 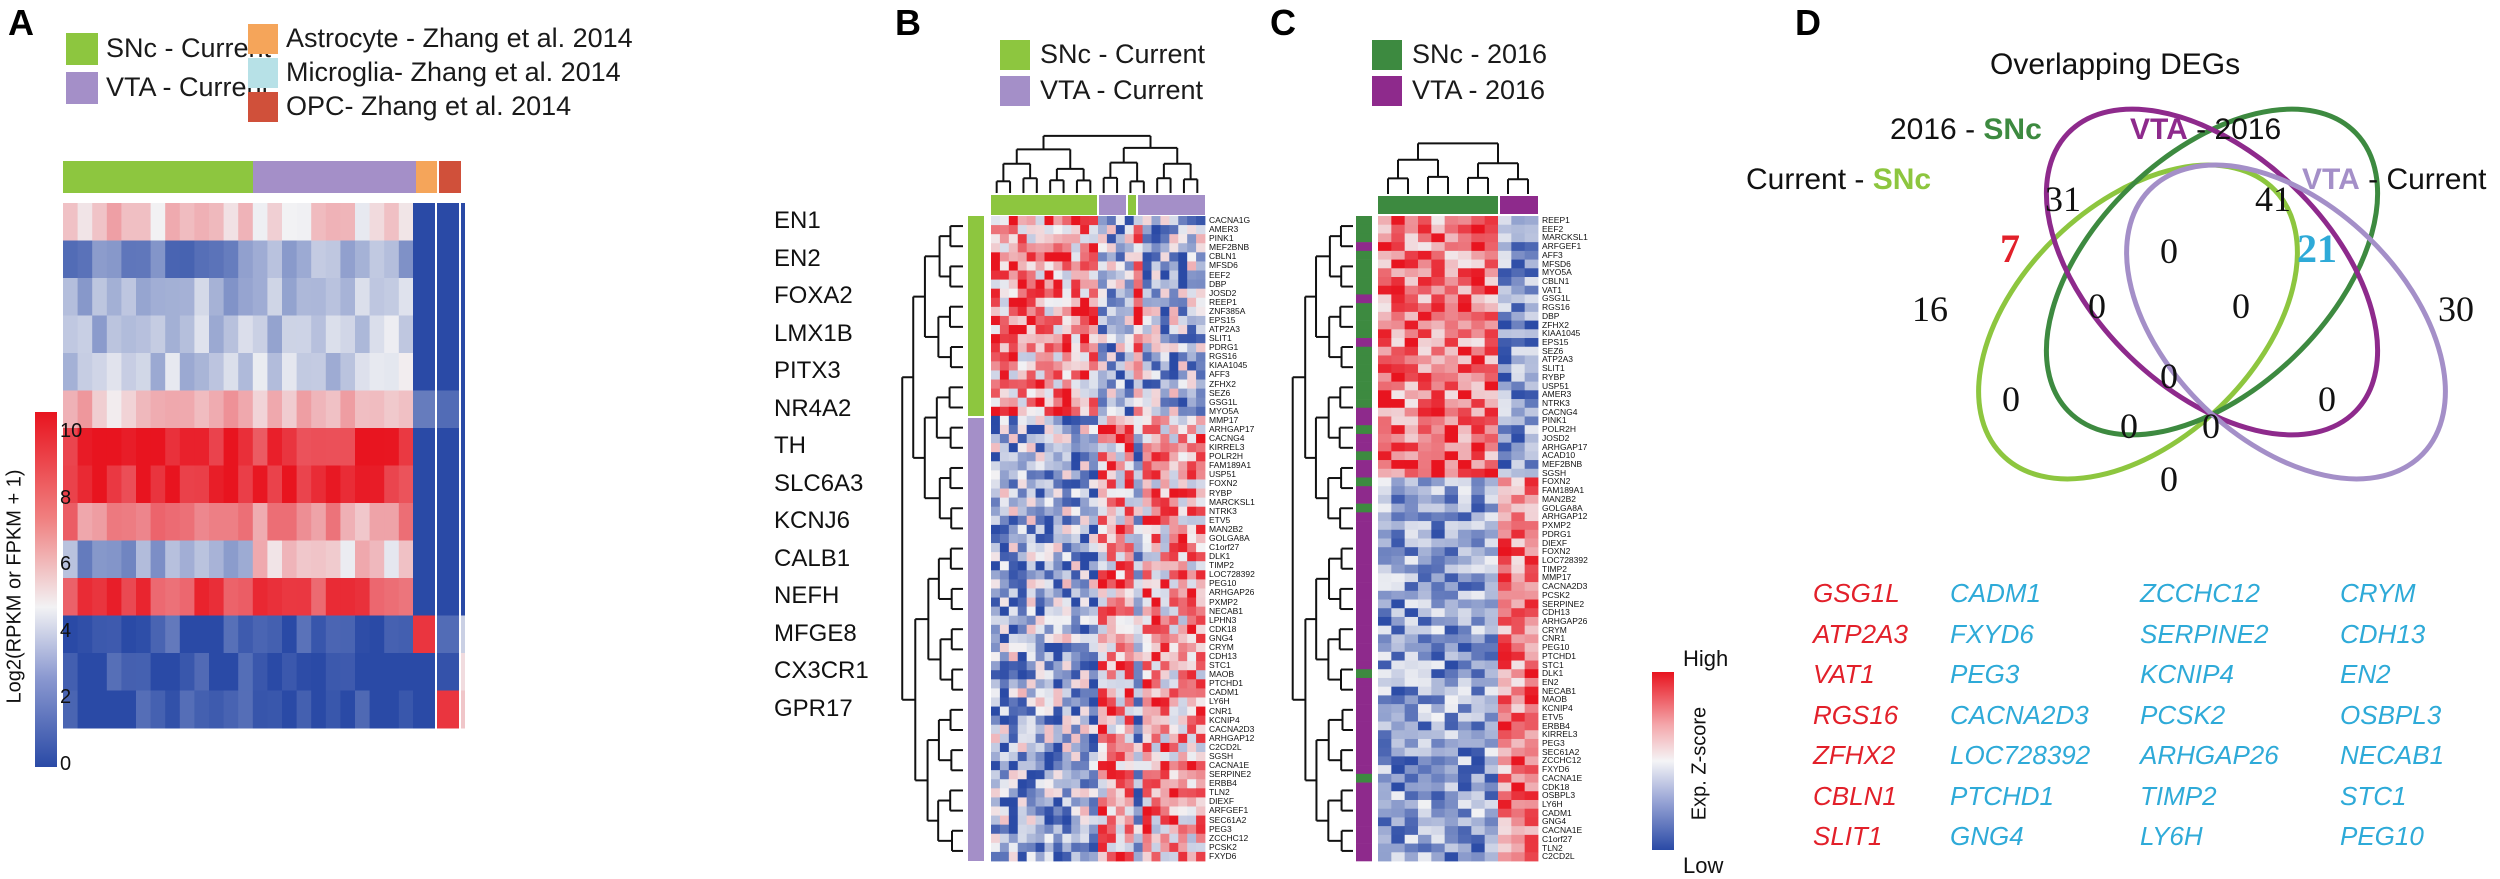 I want to click on gene-label-c: ACAD10, so click(x=1559, y=455).